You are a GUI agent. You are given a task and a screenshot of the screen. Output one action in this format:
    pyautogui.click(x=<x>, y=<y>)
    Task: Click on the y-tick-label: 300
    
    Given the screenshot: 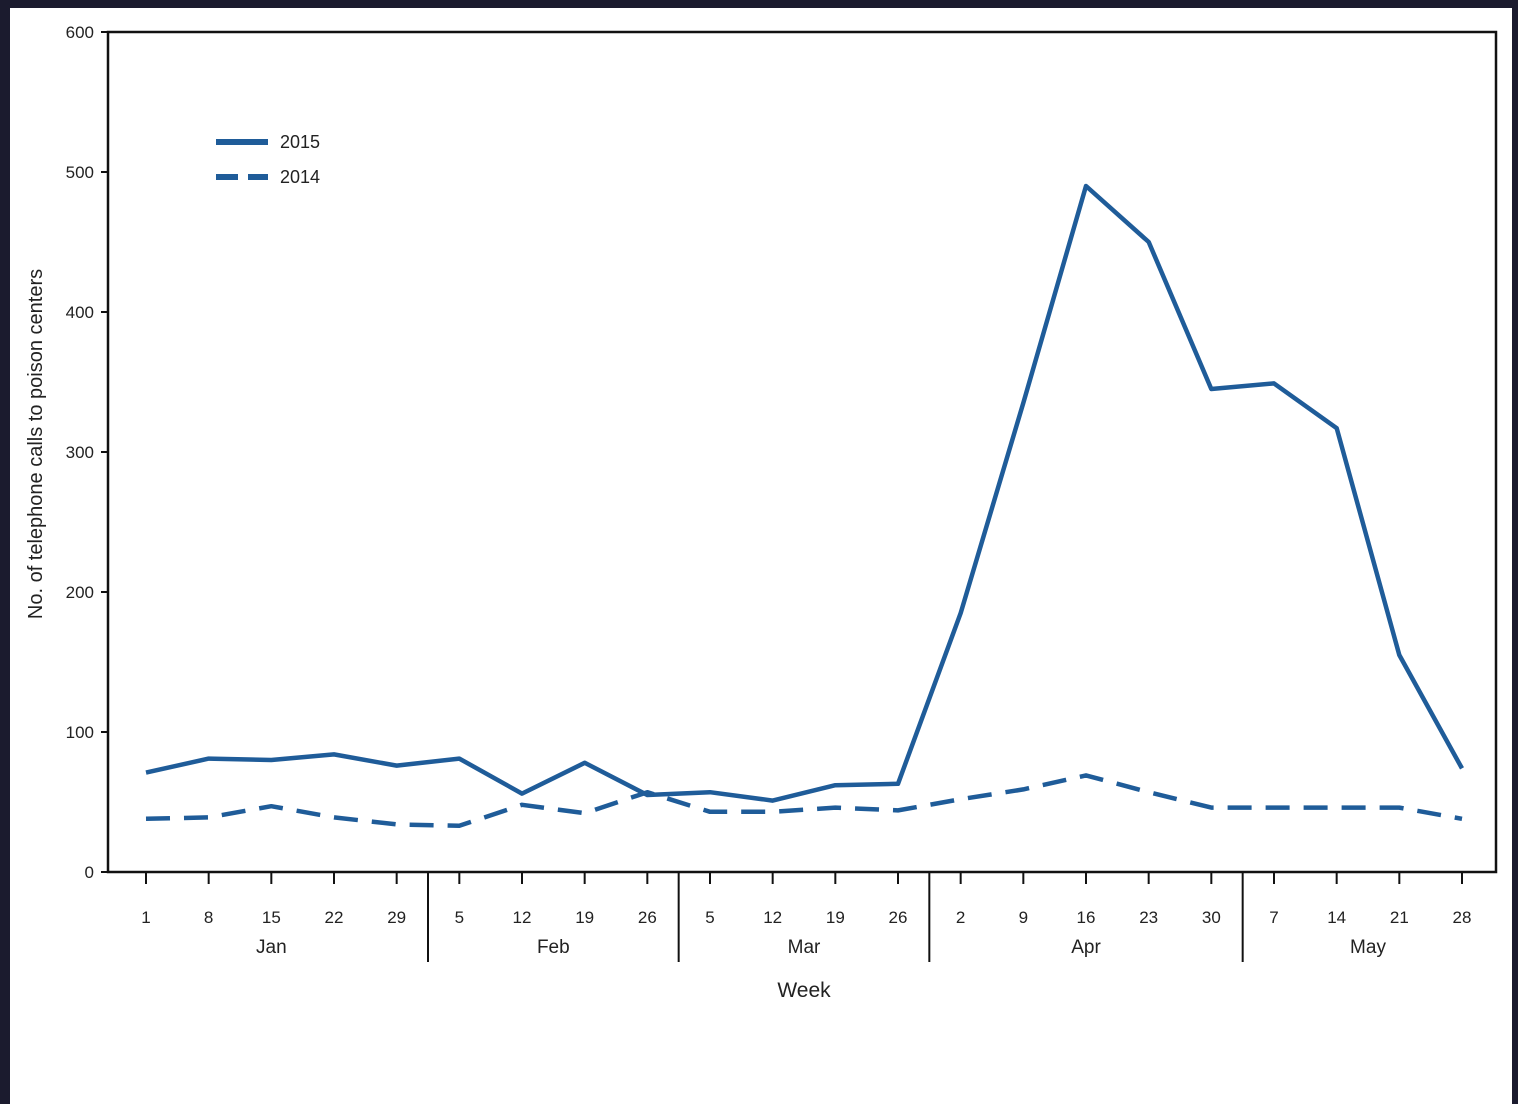 What is the action you would take?
    pyautogui.click(x=80, y=452)
    